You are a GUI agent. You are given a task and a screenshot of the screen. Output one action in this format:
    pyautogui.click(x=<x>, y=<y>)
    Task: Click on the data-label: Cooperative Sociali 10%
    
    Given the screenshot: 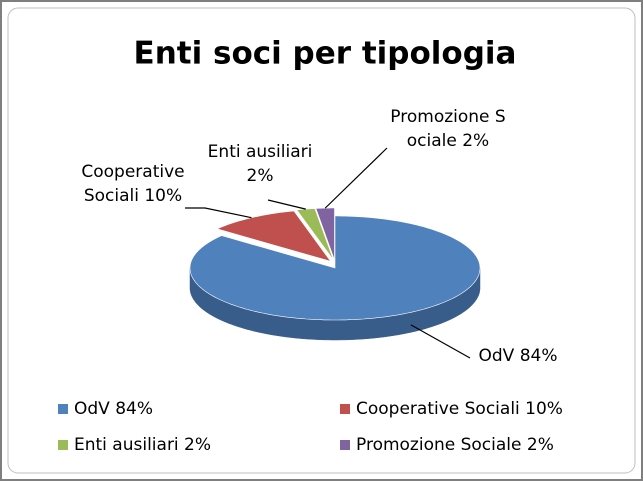 What is the action you would take?
    pyautogui.click(x=133, y=184)
    